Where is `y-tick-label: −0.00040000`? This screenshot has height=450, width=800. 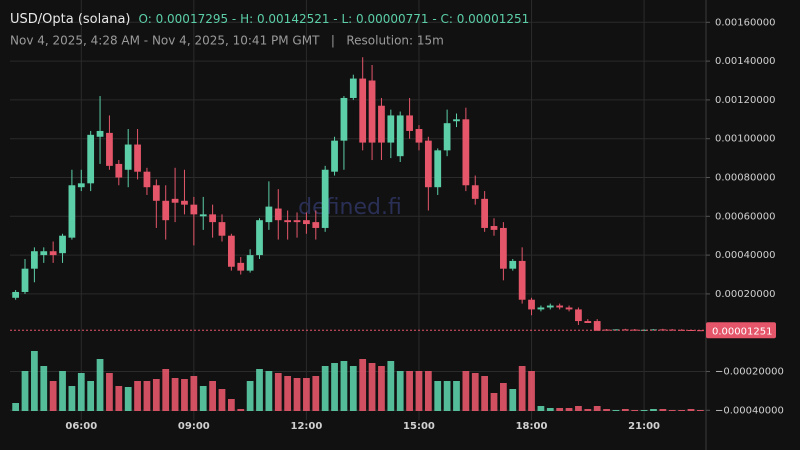
y-tick-label: −0.00040000 is located at coordinates (749, 410).